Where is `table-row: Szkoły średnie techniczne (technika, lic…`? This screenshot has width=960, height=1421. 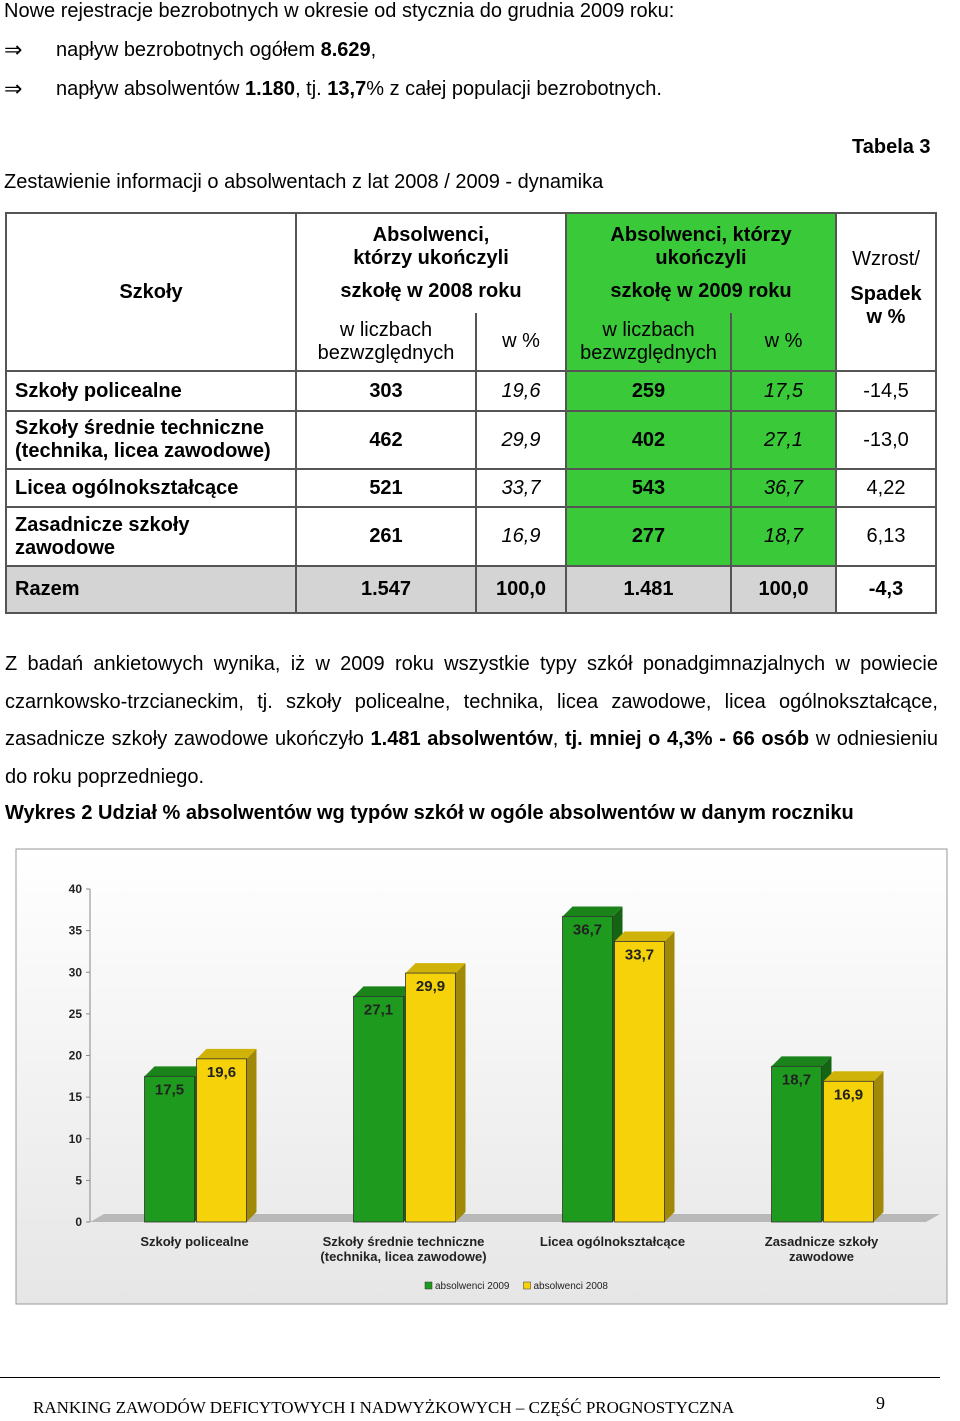 table-row: Szkoły średnie techniczne (technika, lic… is located at coordinates (471, 440).